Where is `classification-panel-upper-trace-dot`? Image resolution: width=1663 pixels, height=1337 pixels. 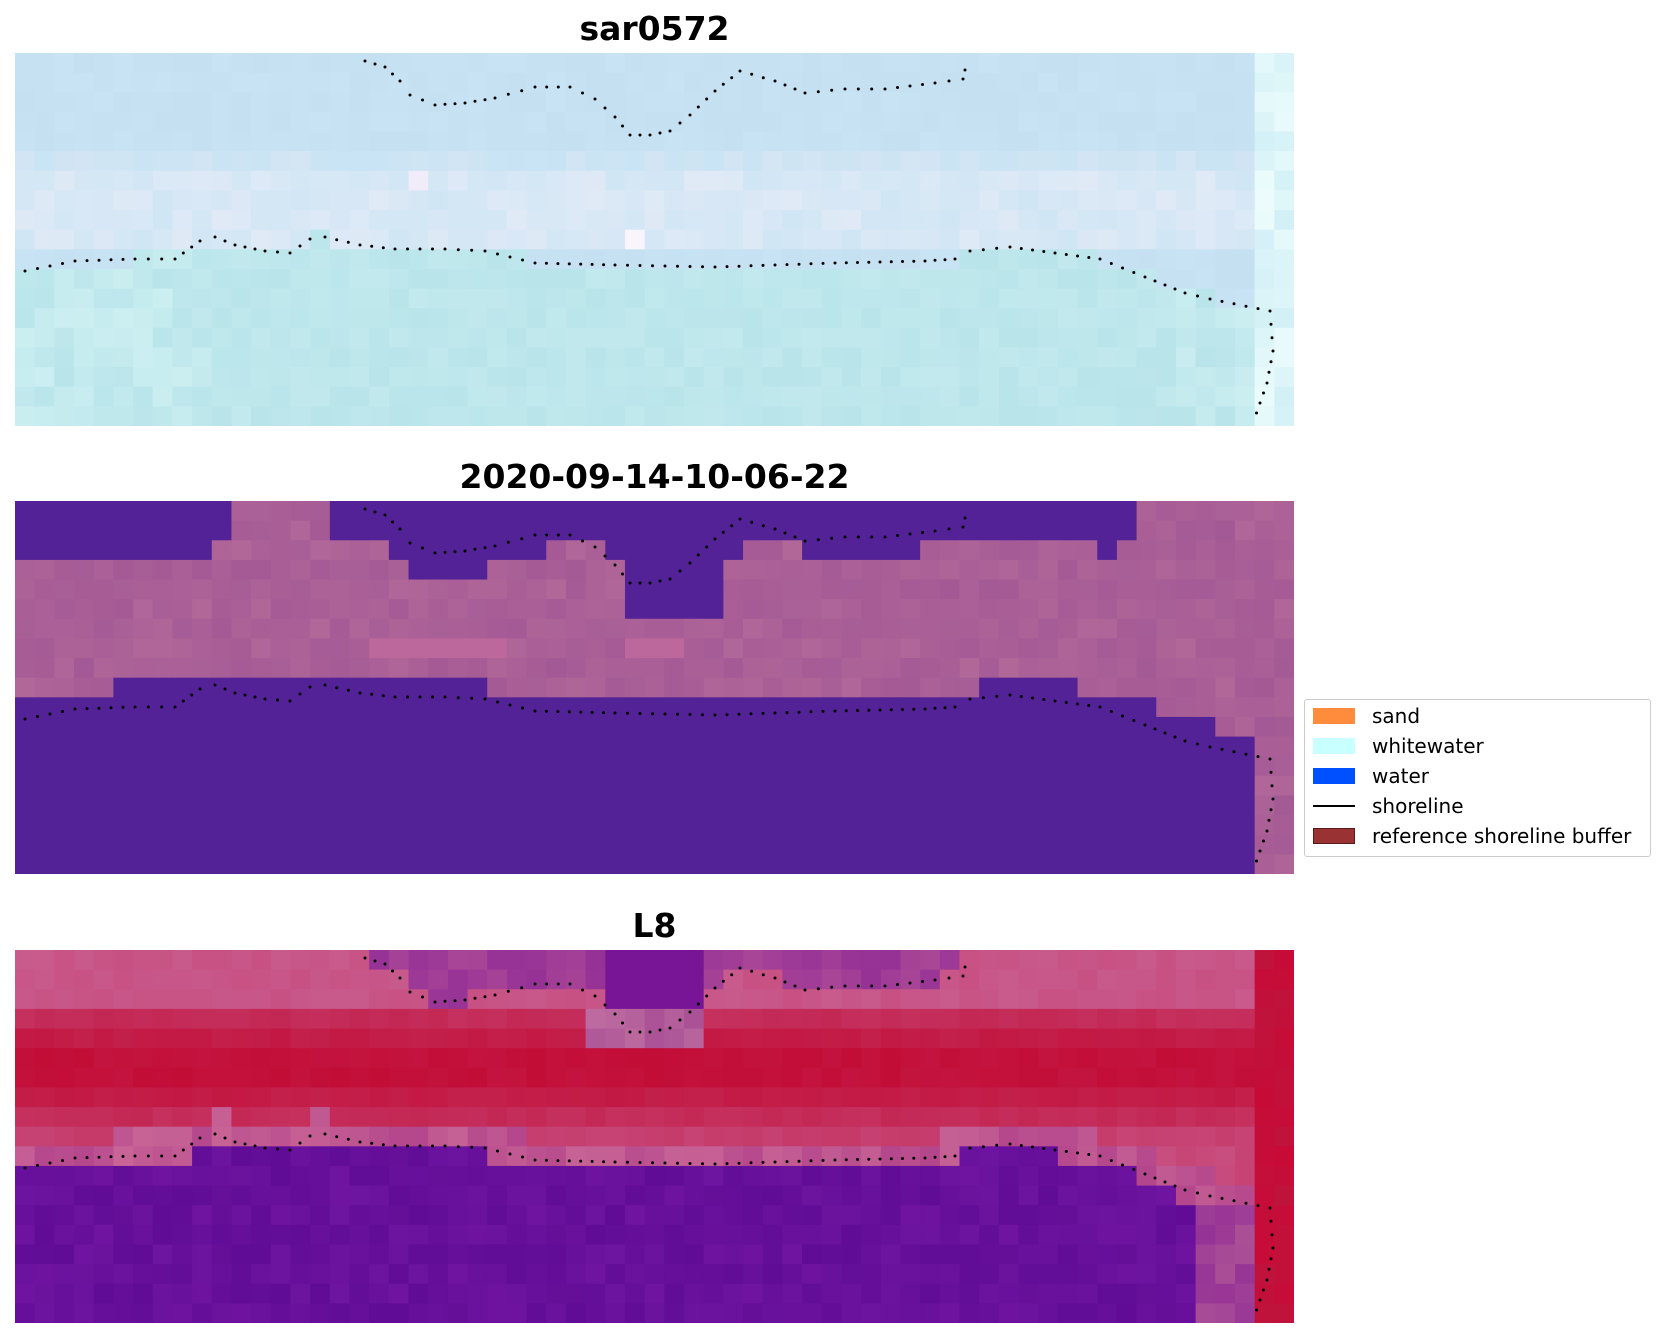
classification-panel-upper-trace-dot is located at coordinates (375, 512).